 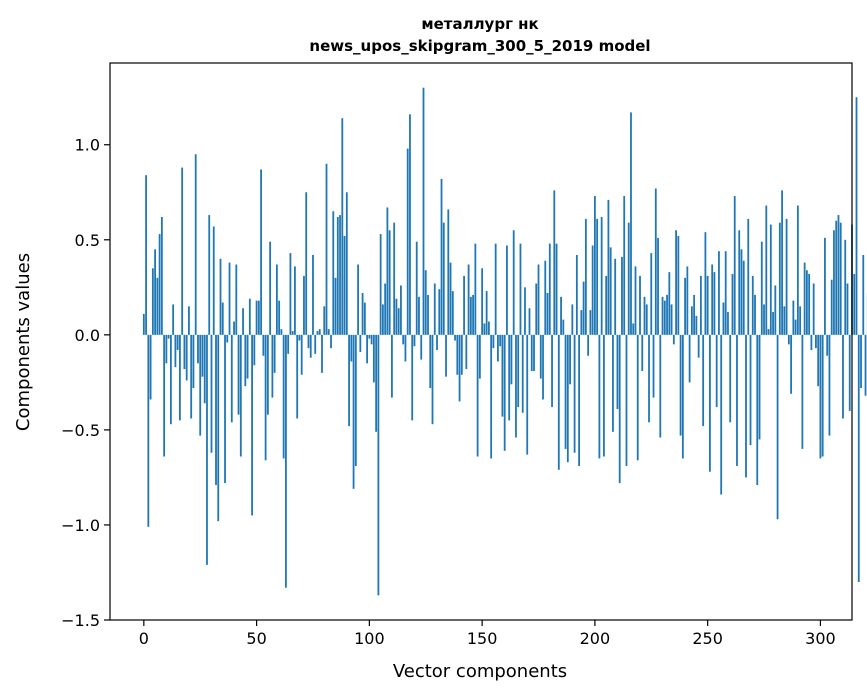 I want to click on y-axis-label: Components values, so click(x=23, y=342).